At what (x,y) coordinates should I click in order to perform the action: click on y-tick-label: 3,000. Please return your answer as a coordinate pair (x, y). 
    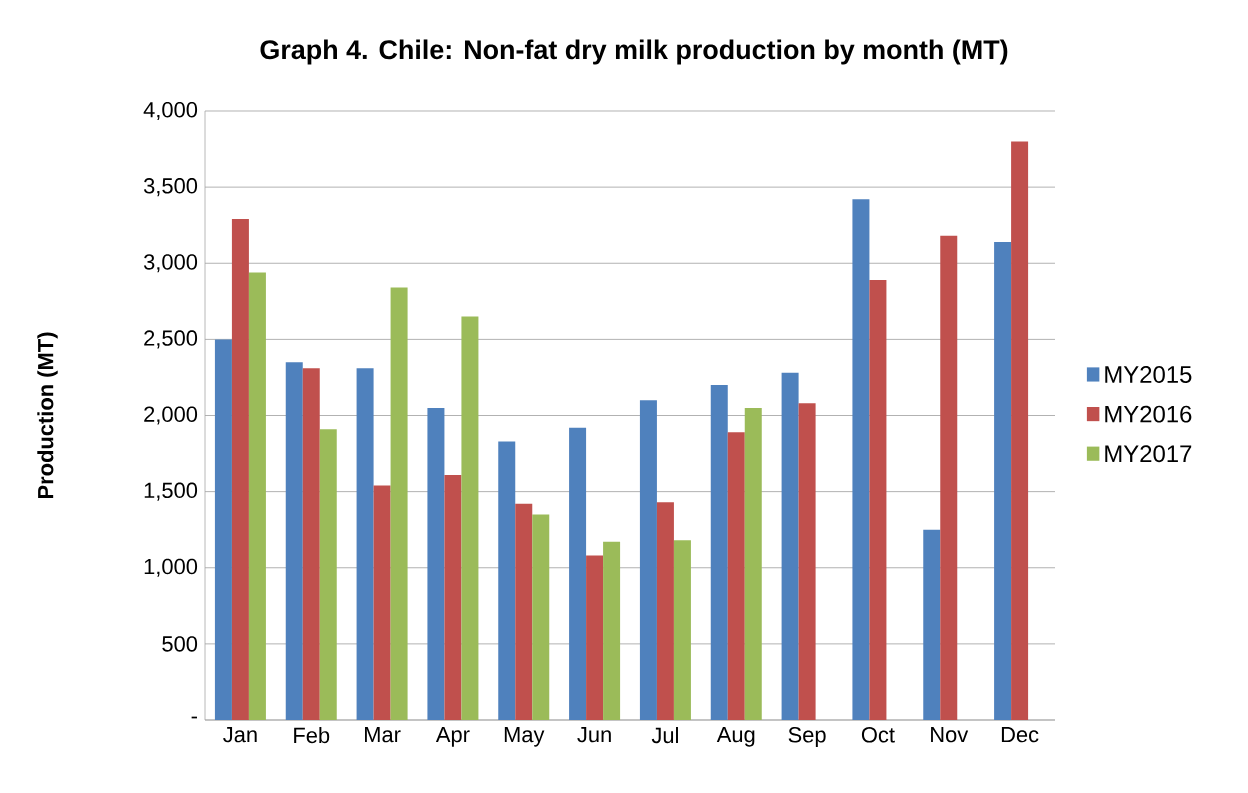
    Looking at the image, I should click on (170, 263).